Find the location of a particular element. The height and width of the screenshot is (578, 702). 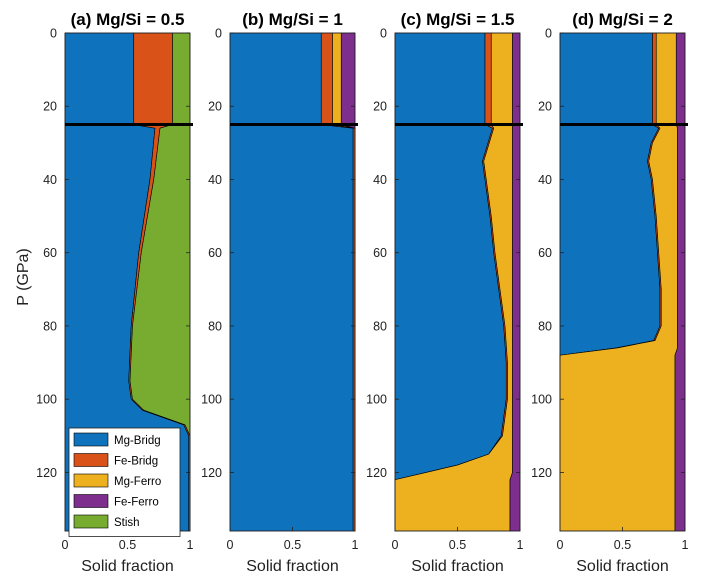

y-axis-label: P (GPa) is located at coordinates (23, 277).